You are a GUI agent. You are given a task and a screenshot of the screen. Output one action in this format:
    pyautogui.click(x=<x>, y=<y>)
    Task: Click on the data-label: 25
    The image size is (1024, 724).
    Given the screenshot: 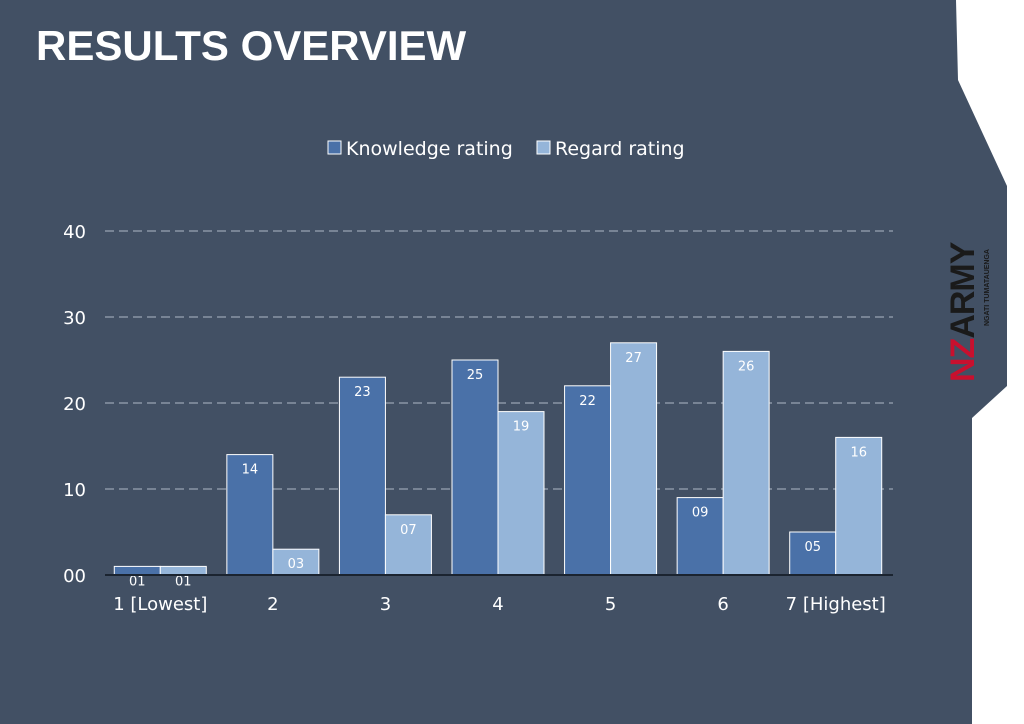 What is the action you would take?
    pyautogui.click(x=475, y=375)
    